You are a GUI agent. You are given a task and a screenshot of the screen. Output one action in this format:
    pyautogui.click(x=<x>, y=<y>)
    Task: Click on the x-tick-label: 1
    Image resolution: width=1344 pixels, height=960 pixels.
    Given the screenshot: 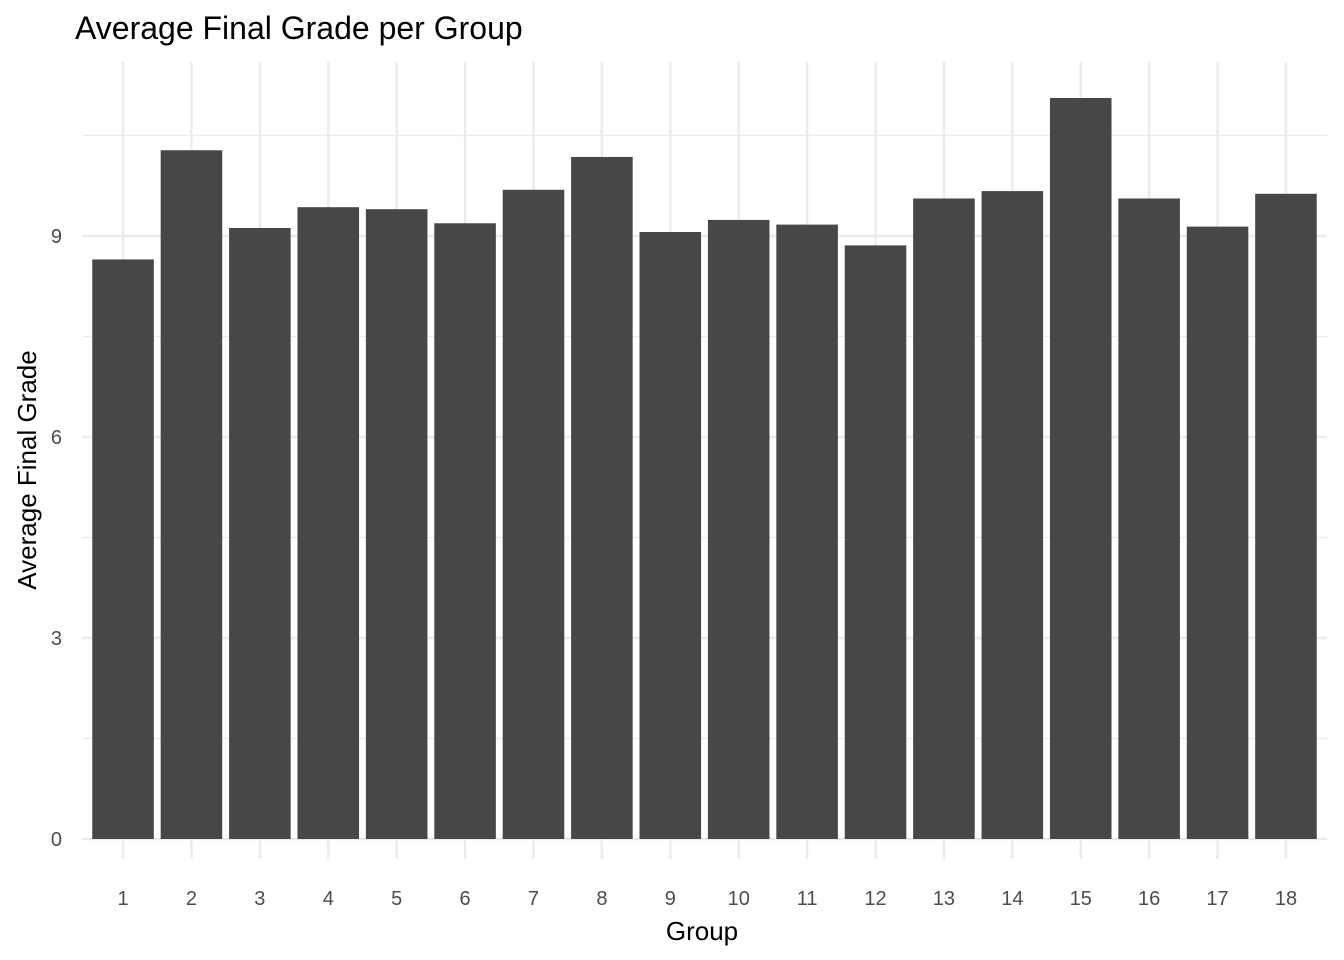 What is the action you would take?
    pyautogui.click(x=122, y=899)
    